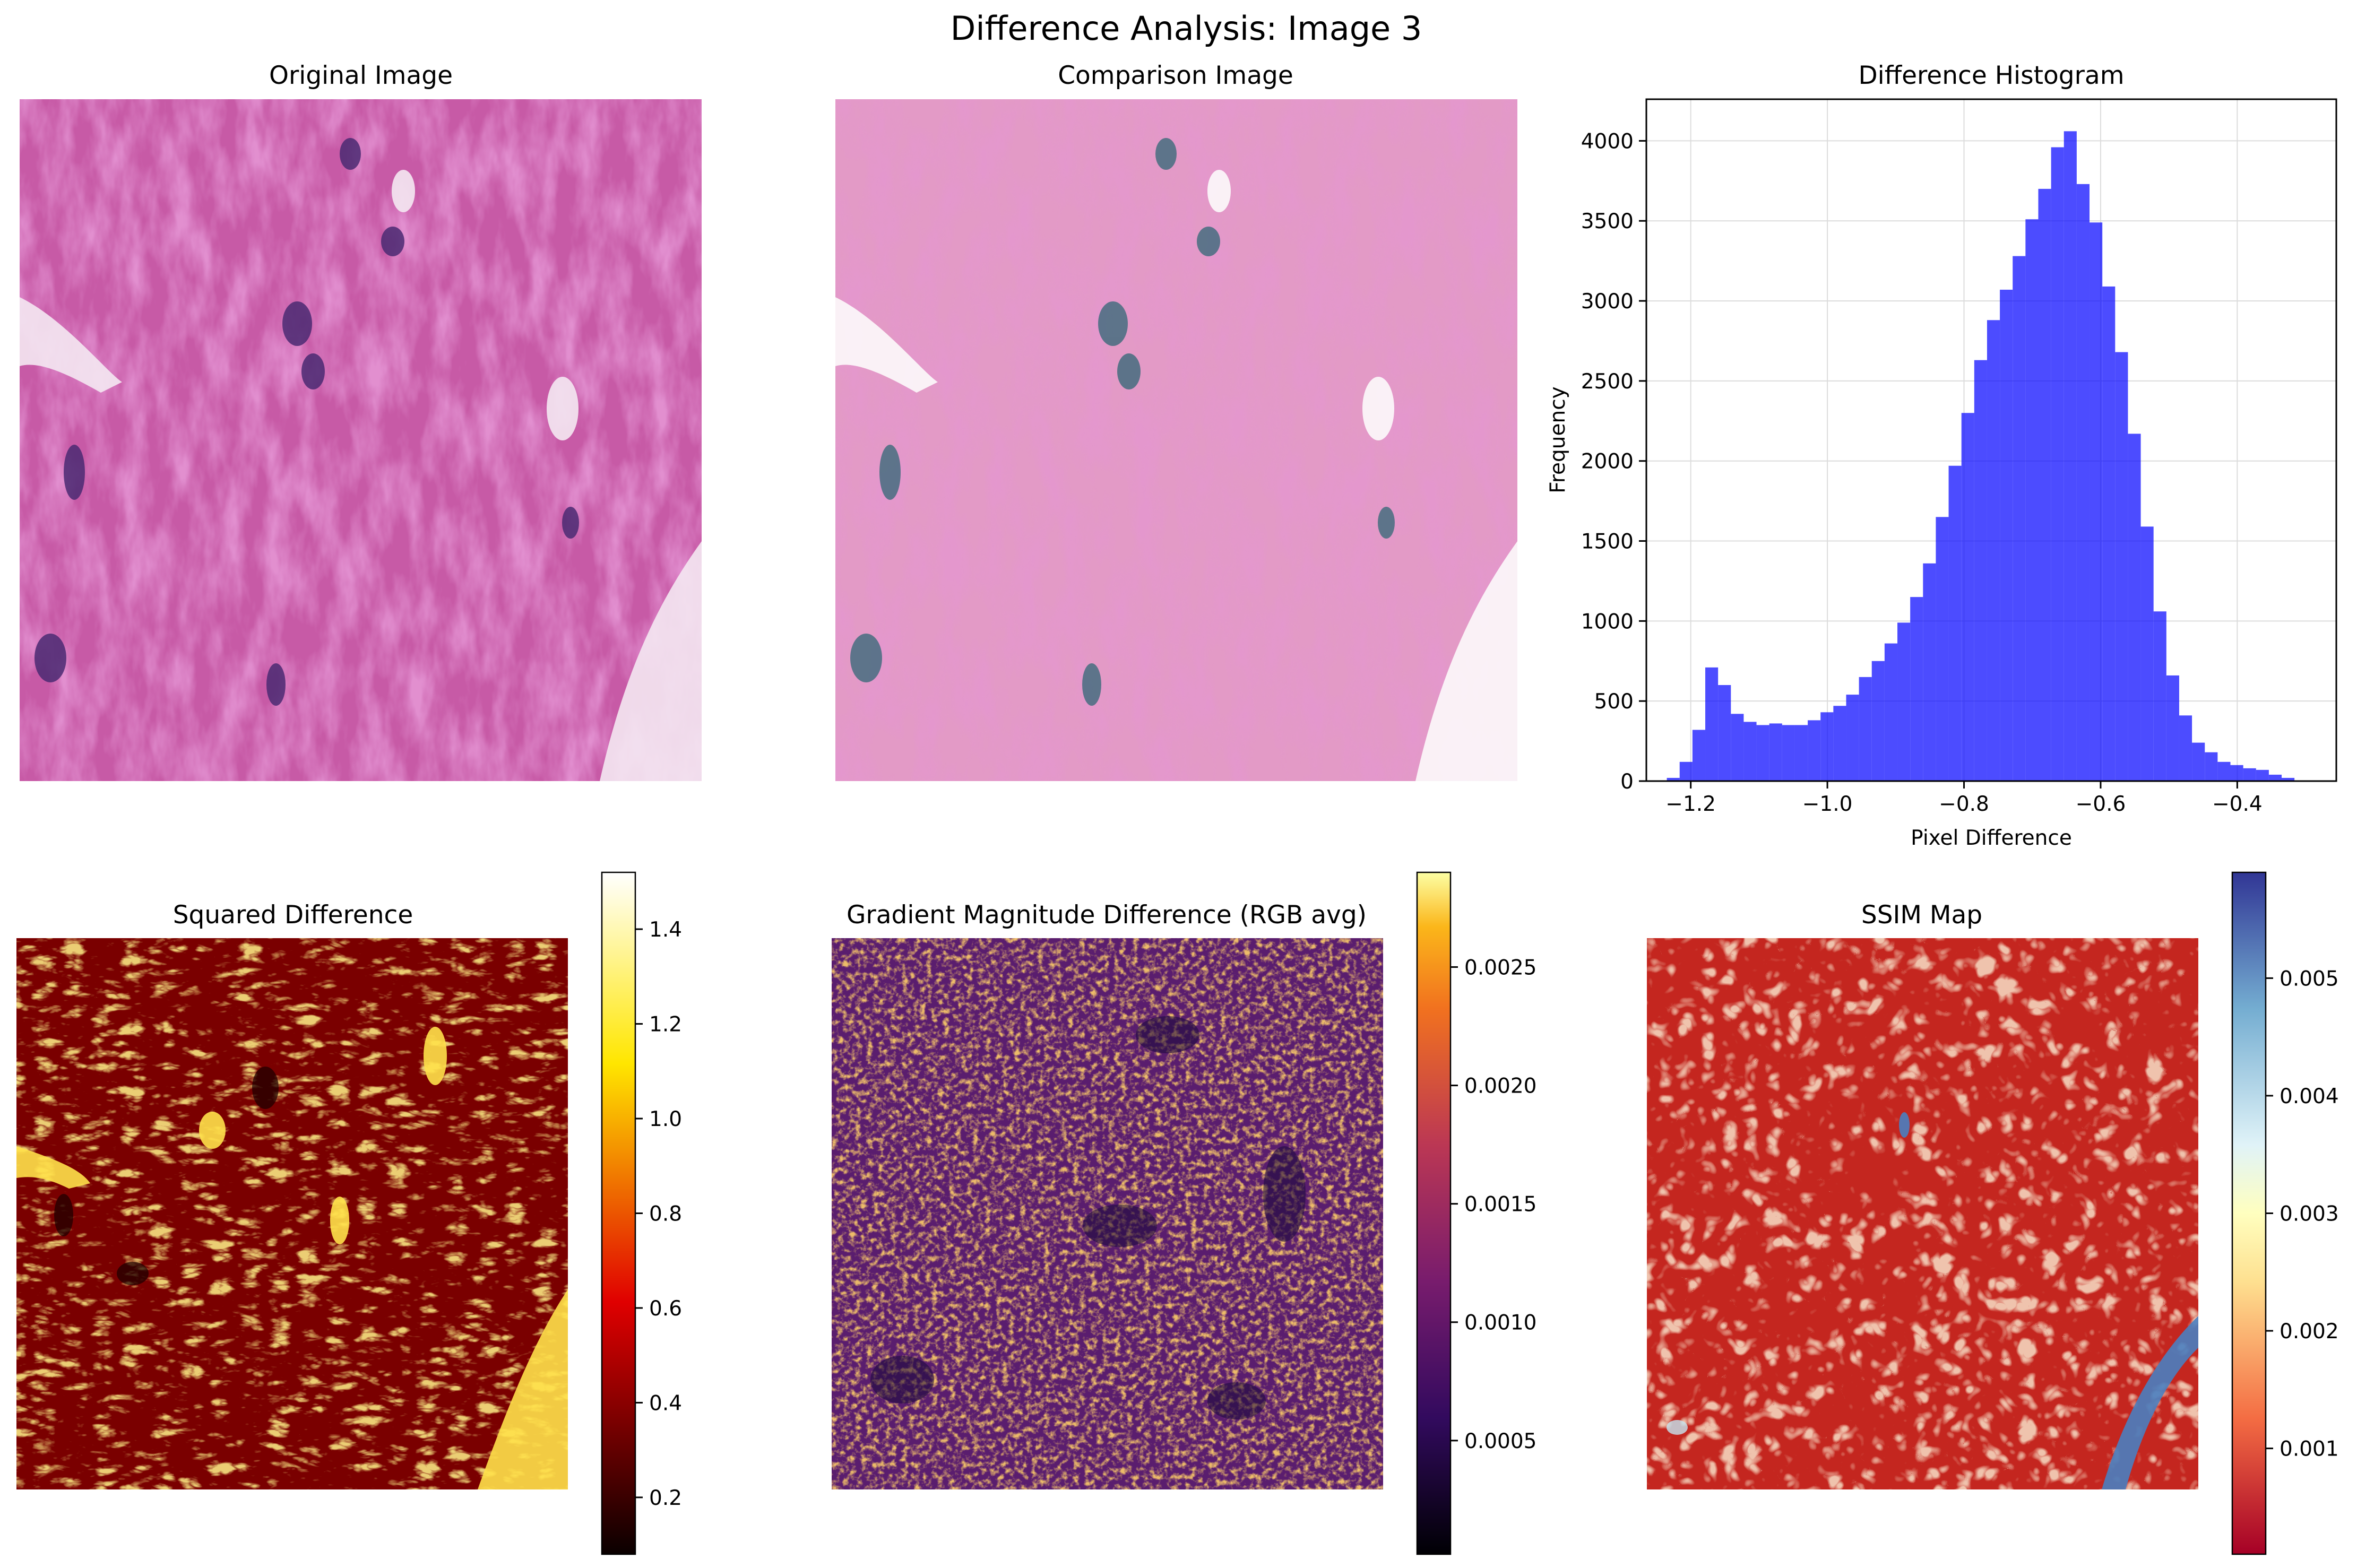 The height and width of the screenshot is (1568, 2357). Describe the element at coordinates (2237, 804) in the screenshot. I see `histogram-x-tick-label: −0.4` at that location.